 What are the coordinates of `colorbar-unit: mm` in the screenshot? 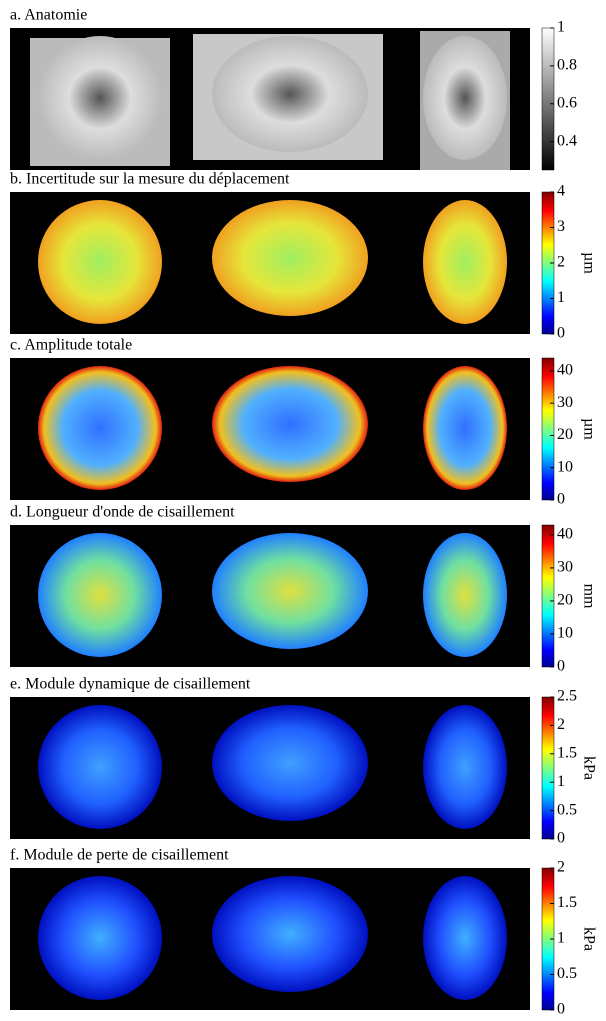 It's located at (588, 596).